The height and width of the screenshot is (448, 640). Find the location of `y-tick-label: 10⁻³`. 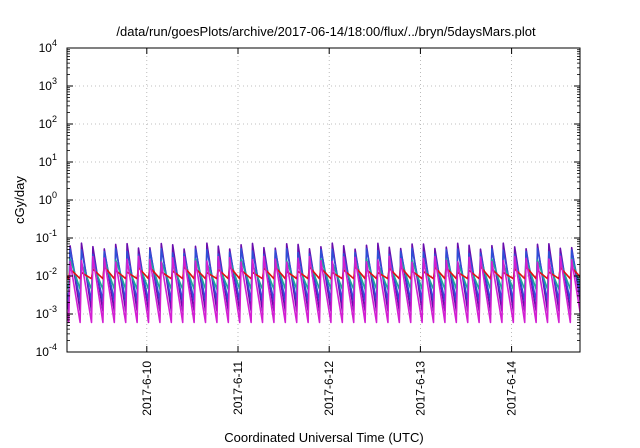

y-tick-label: 10⁻³ is located at coordinates (46, 312).